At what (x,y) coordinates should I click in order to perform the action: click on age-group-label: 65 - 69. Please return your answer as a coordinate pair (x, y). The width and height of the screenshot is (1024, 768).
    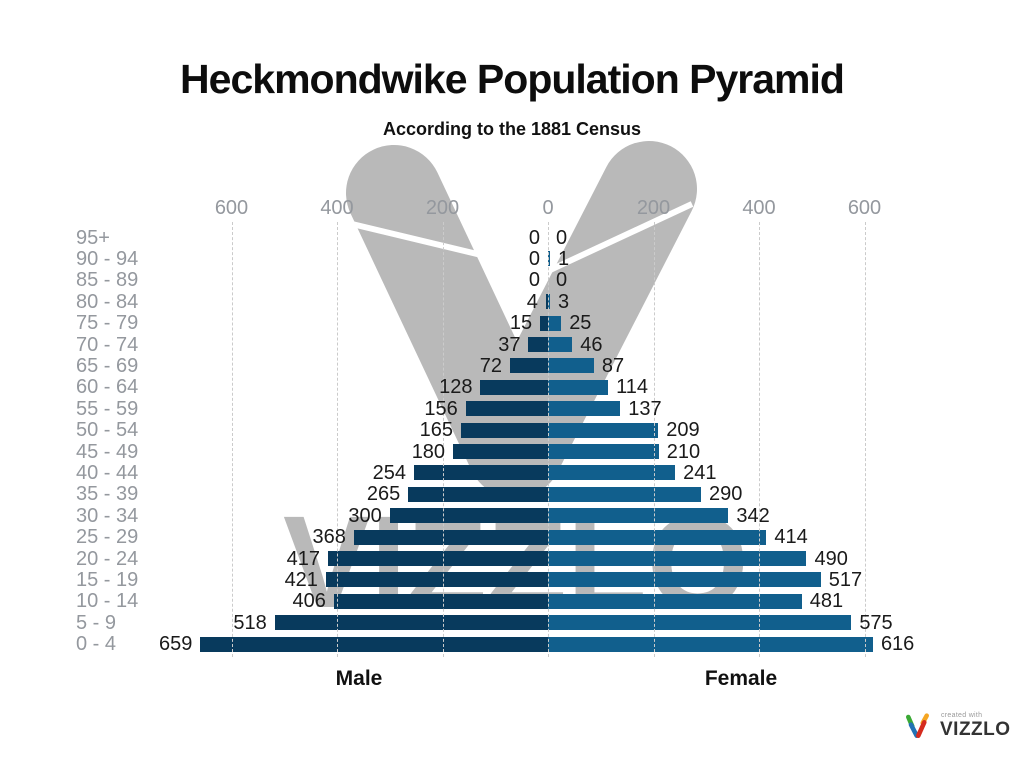
    Looking at the image, I should click on (107, 365).